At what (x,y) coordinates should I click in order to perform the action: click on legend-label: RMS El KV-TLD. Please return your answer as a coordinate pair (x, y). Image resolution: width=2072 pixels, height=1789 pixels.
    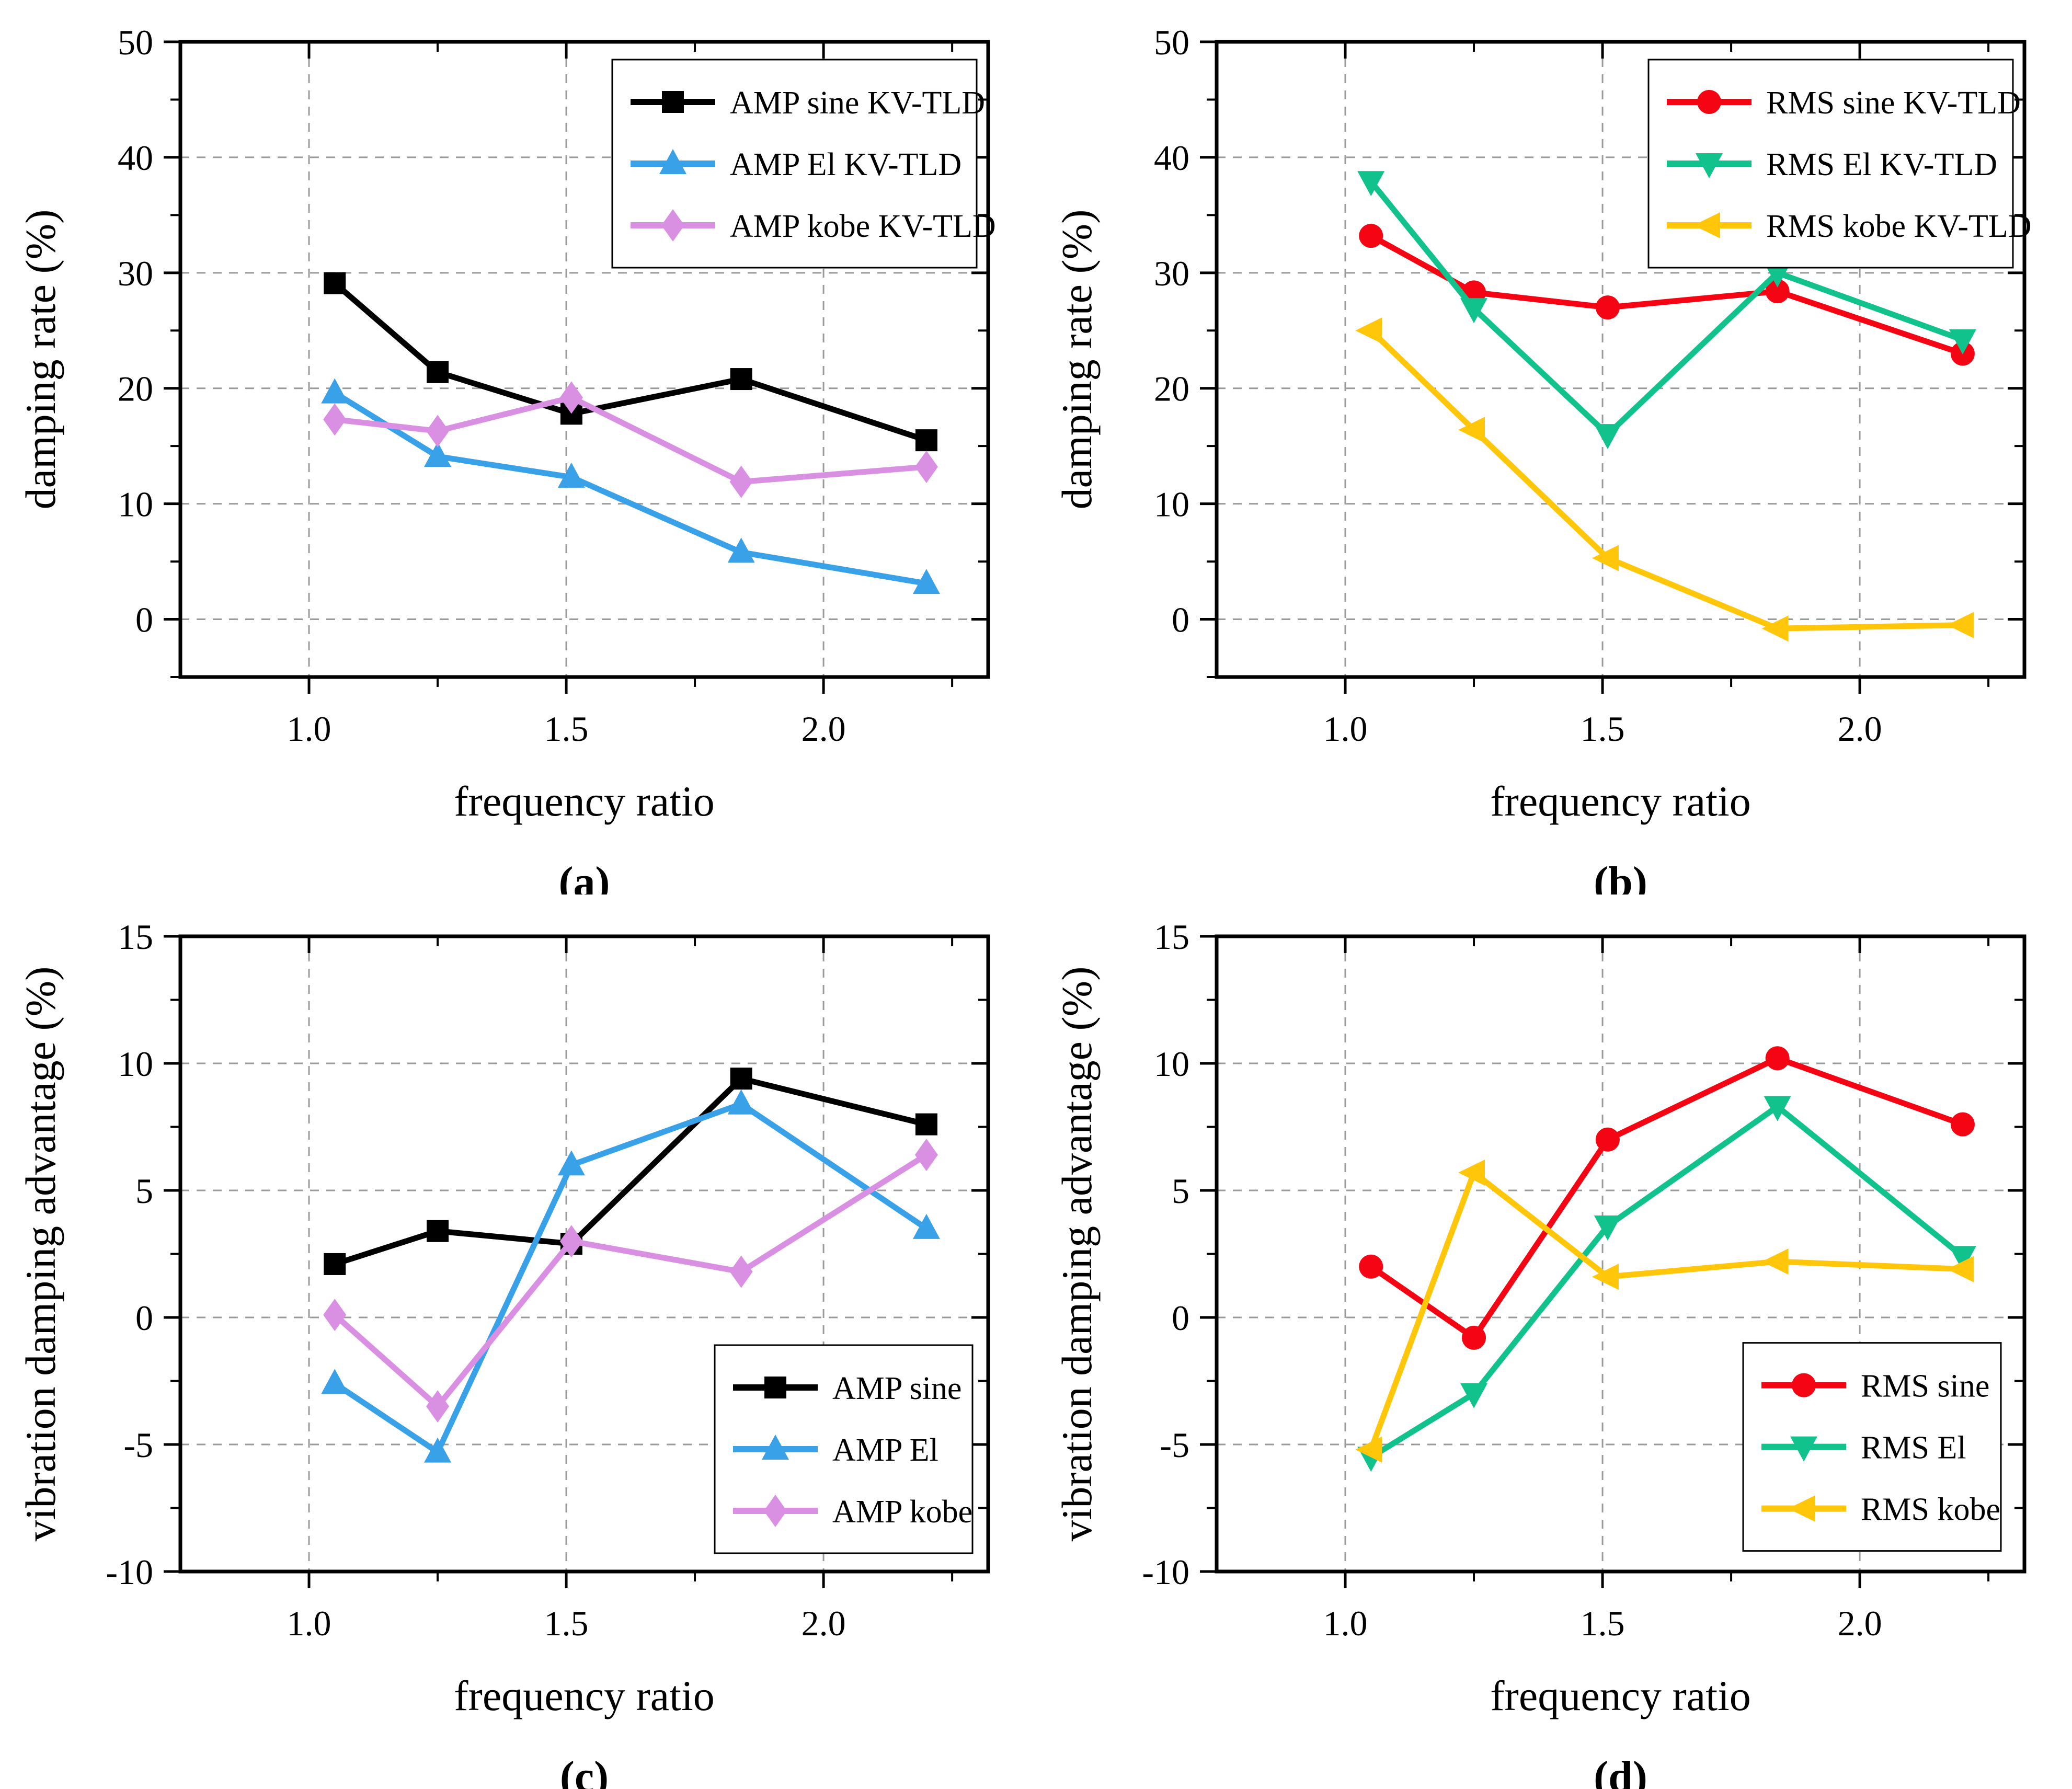
    Looking at the image, I should click on (1881, 164).